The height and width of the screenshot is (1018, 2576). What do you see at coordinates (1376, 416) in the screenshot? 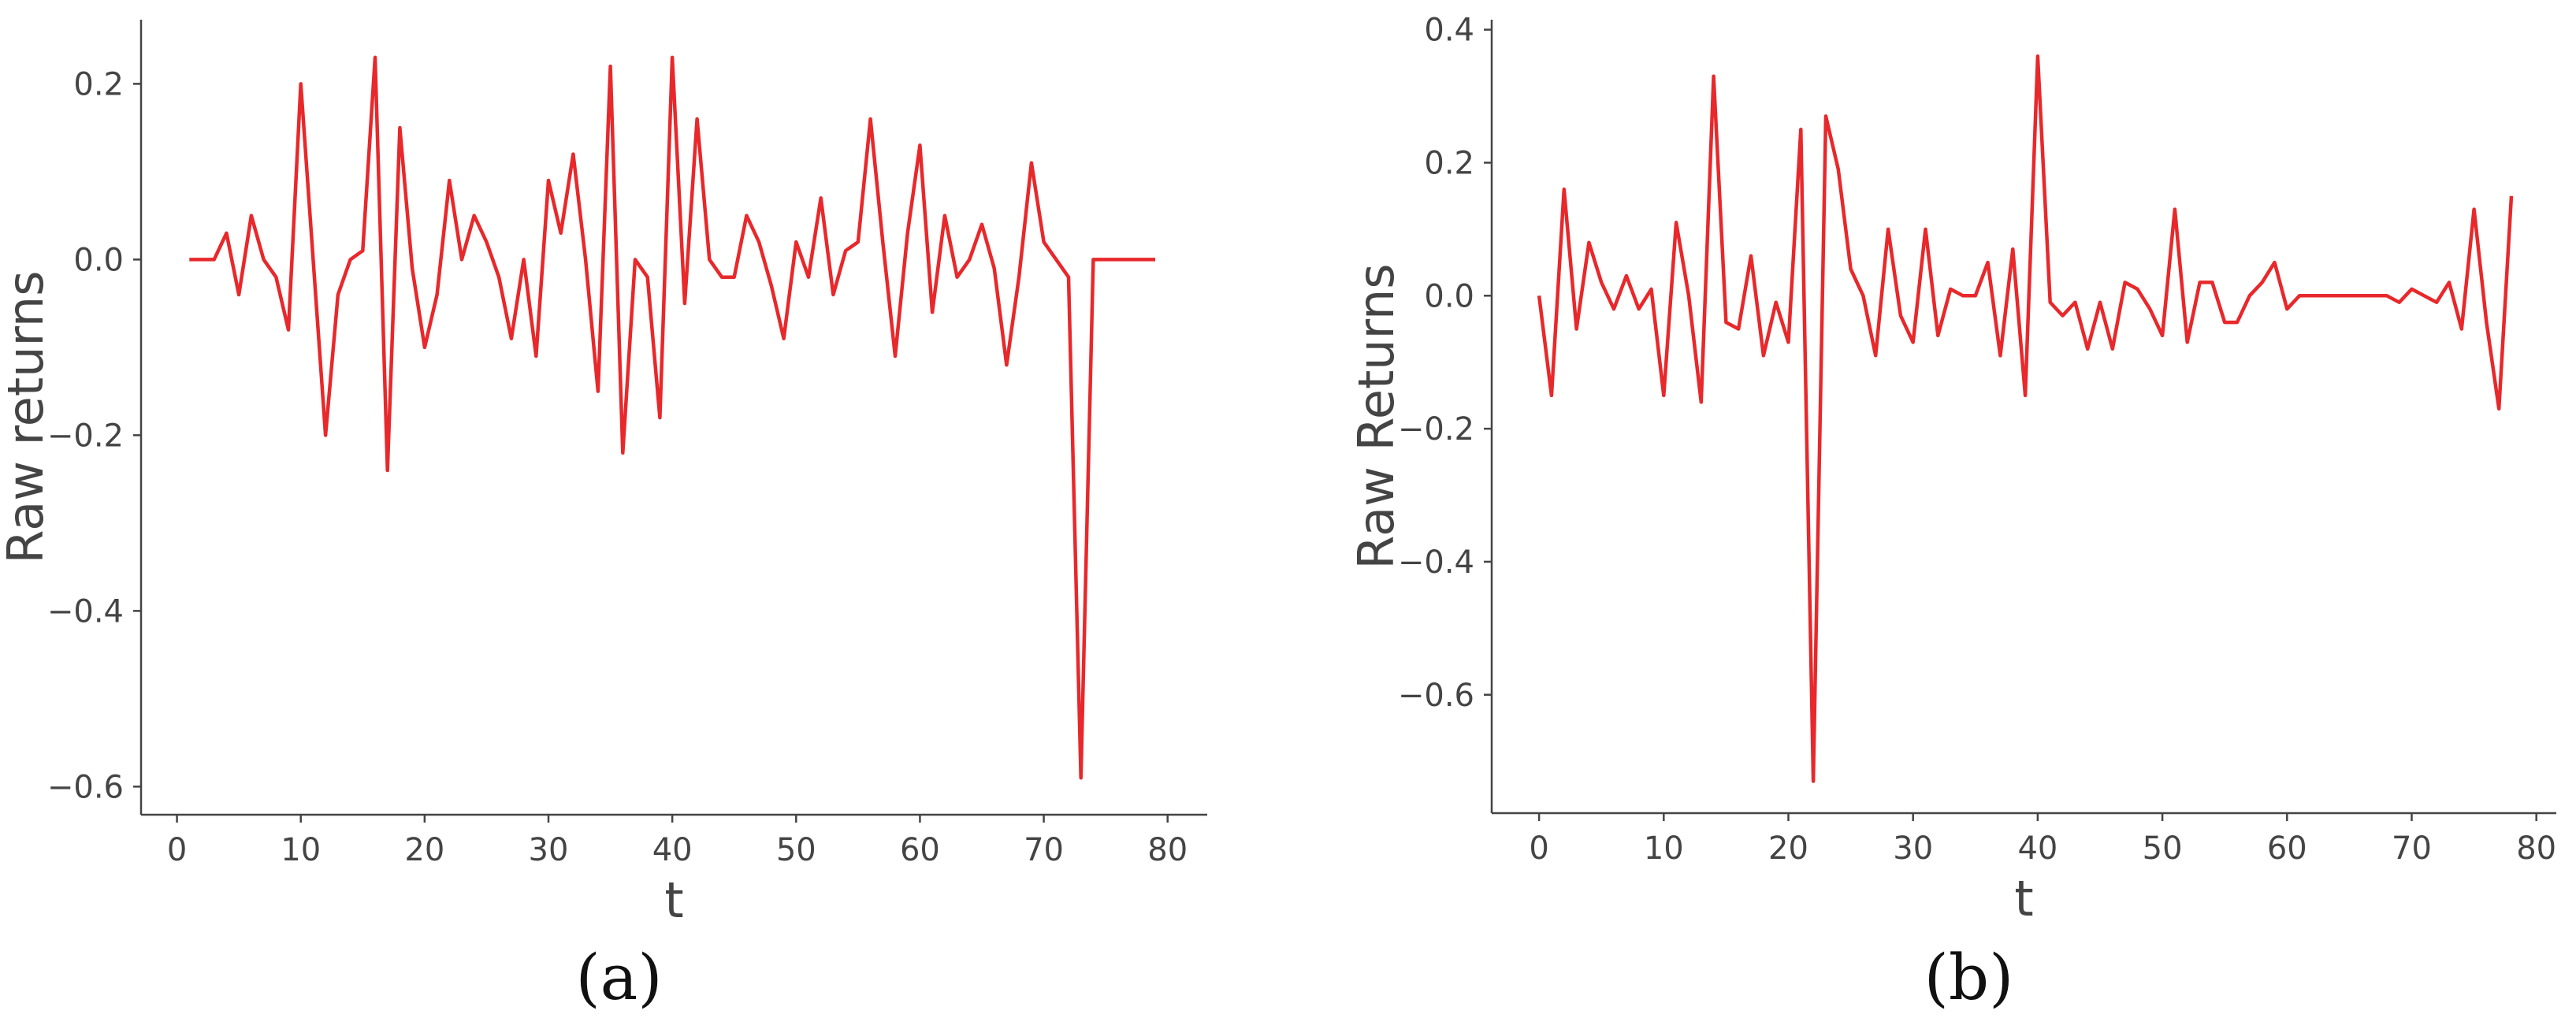
I see `y-axis-label: Raw Returns` at bounding box center [1376, 416].